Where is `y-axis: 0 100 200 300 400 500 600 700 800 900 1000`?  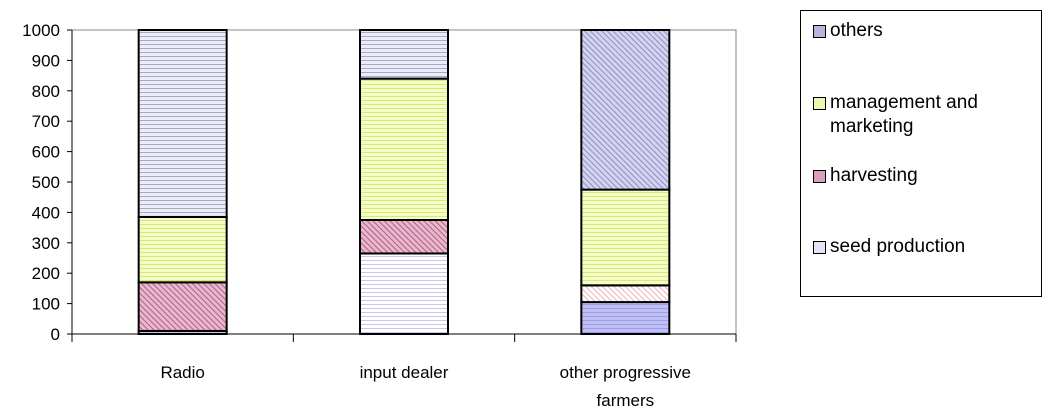
y-axis: 0 100 200 300 400 500 600 700 800 900 1000 is located at coordinates (47, 182).